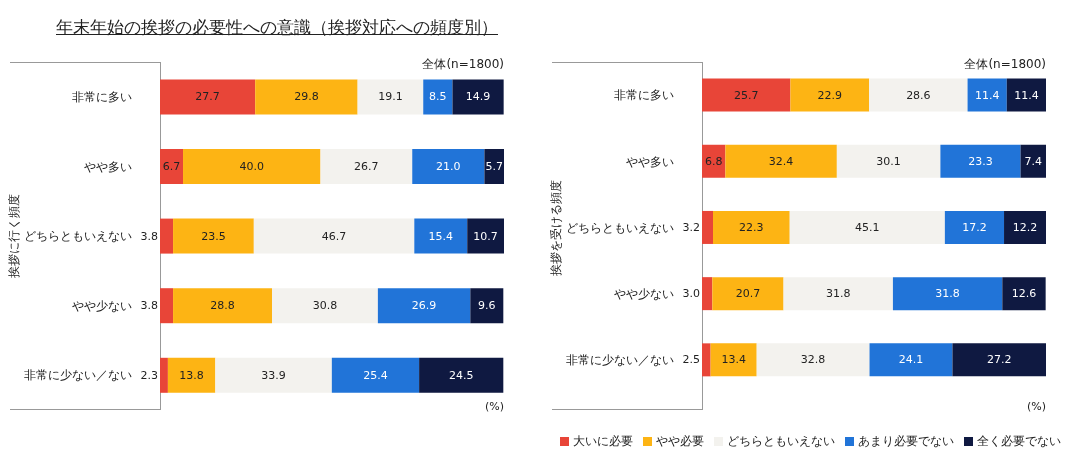 This screenshot has width=1069, height=470. What do you see at coordinates (620, 227) in the screenshot?
I see `y-tick-label: どちらともいえない` at bounding box center [620, 227].